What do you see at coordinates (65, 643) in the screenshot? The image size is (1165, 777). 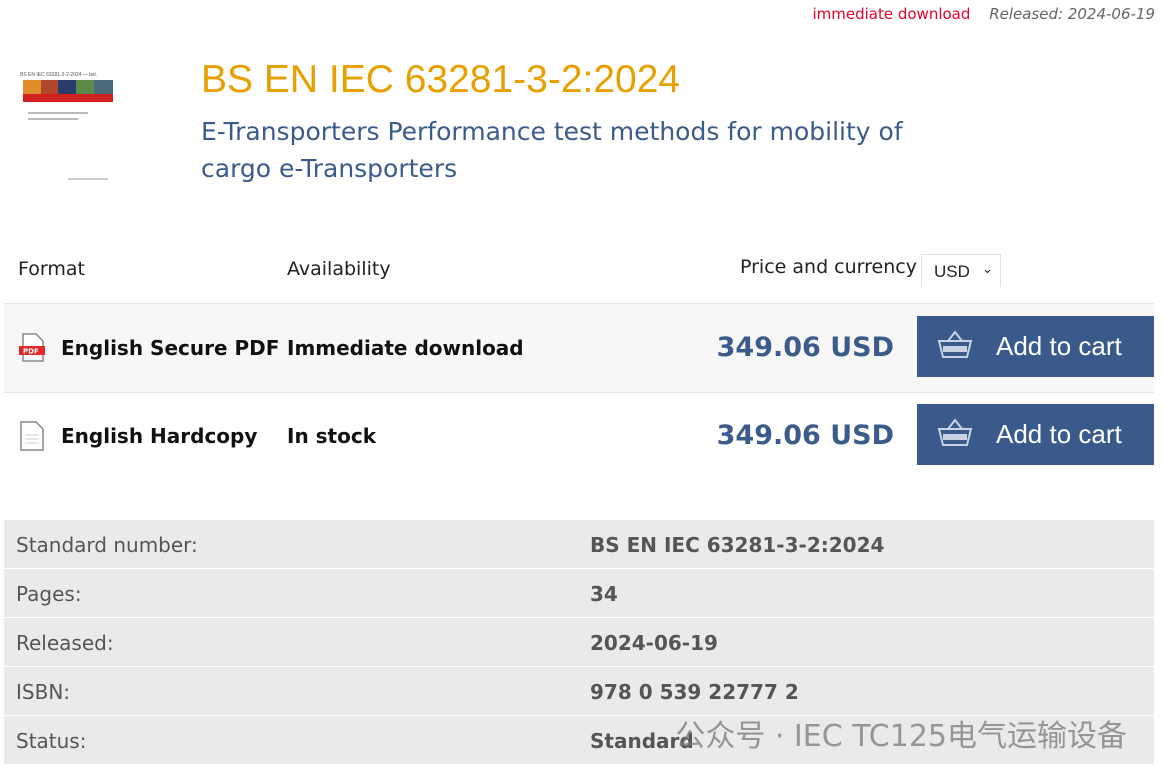 I see `detail-label: Released:` at bounding box center [65, 643].